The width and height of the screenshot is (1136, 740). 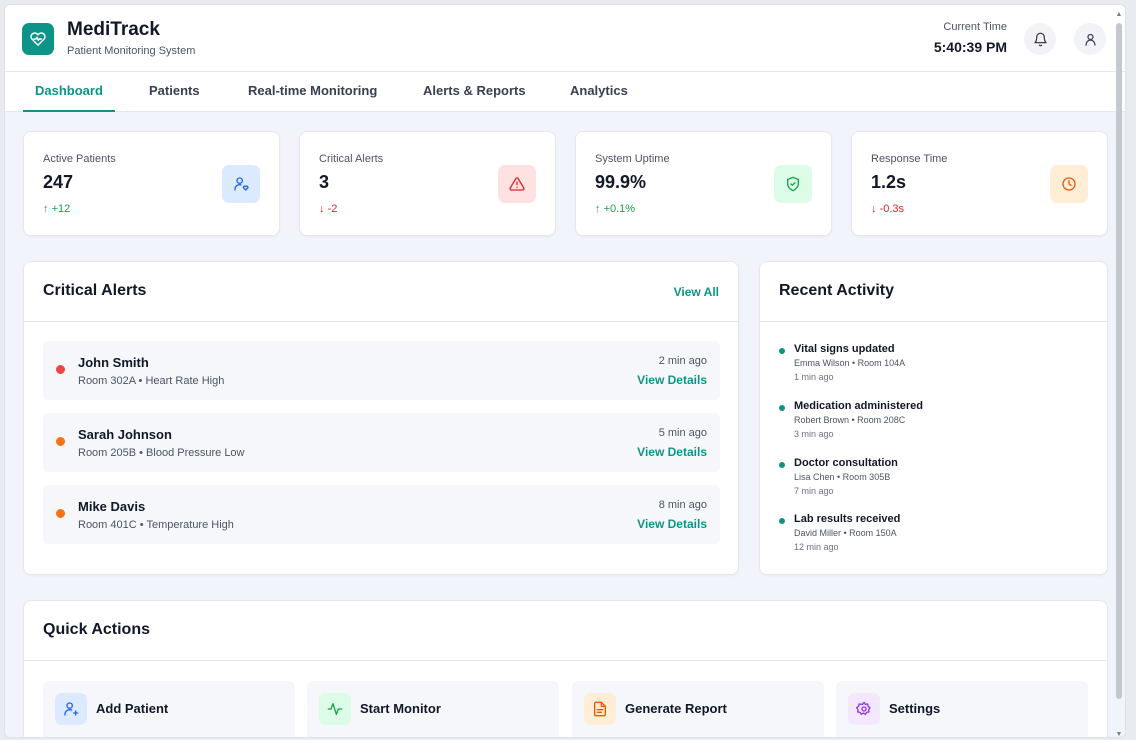 What do you see at coordinates (151, 183) in the screenshot?
I see `stat-card-active-patients: Active Patients 247 ↑ +12` at bounding box center [151, 183].